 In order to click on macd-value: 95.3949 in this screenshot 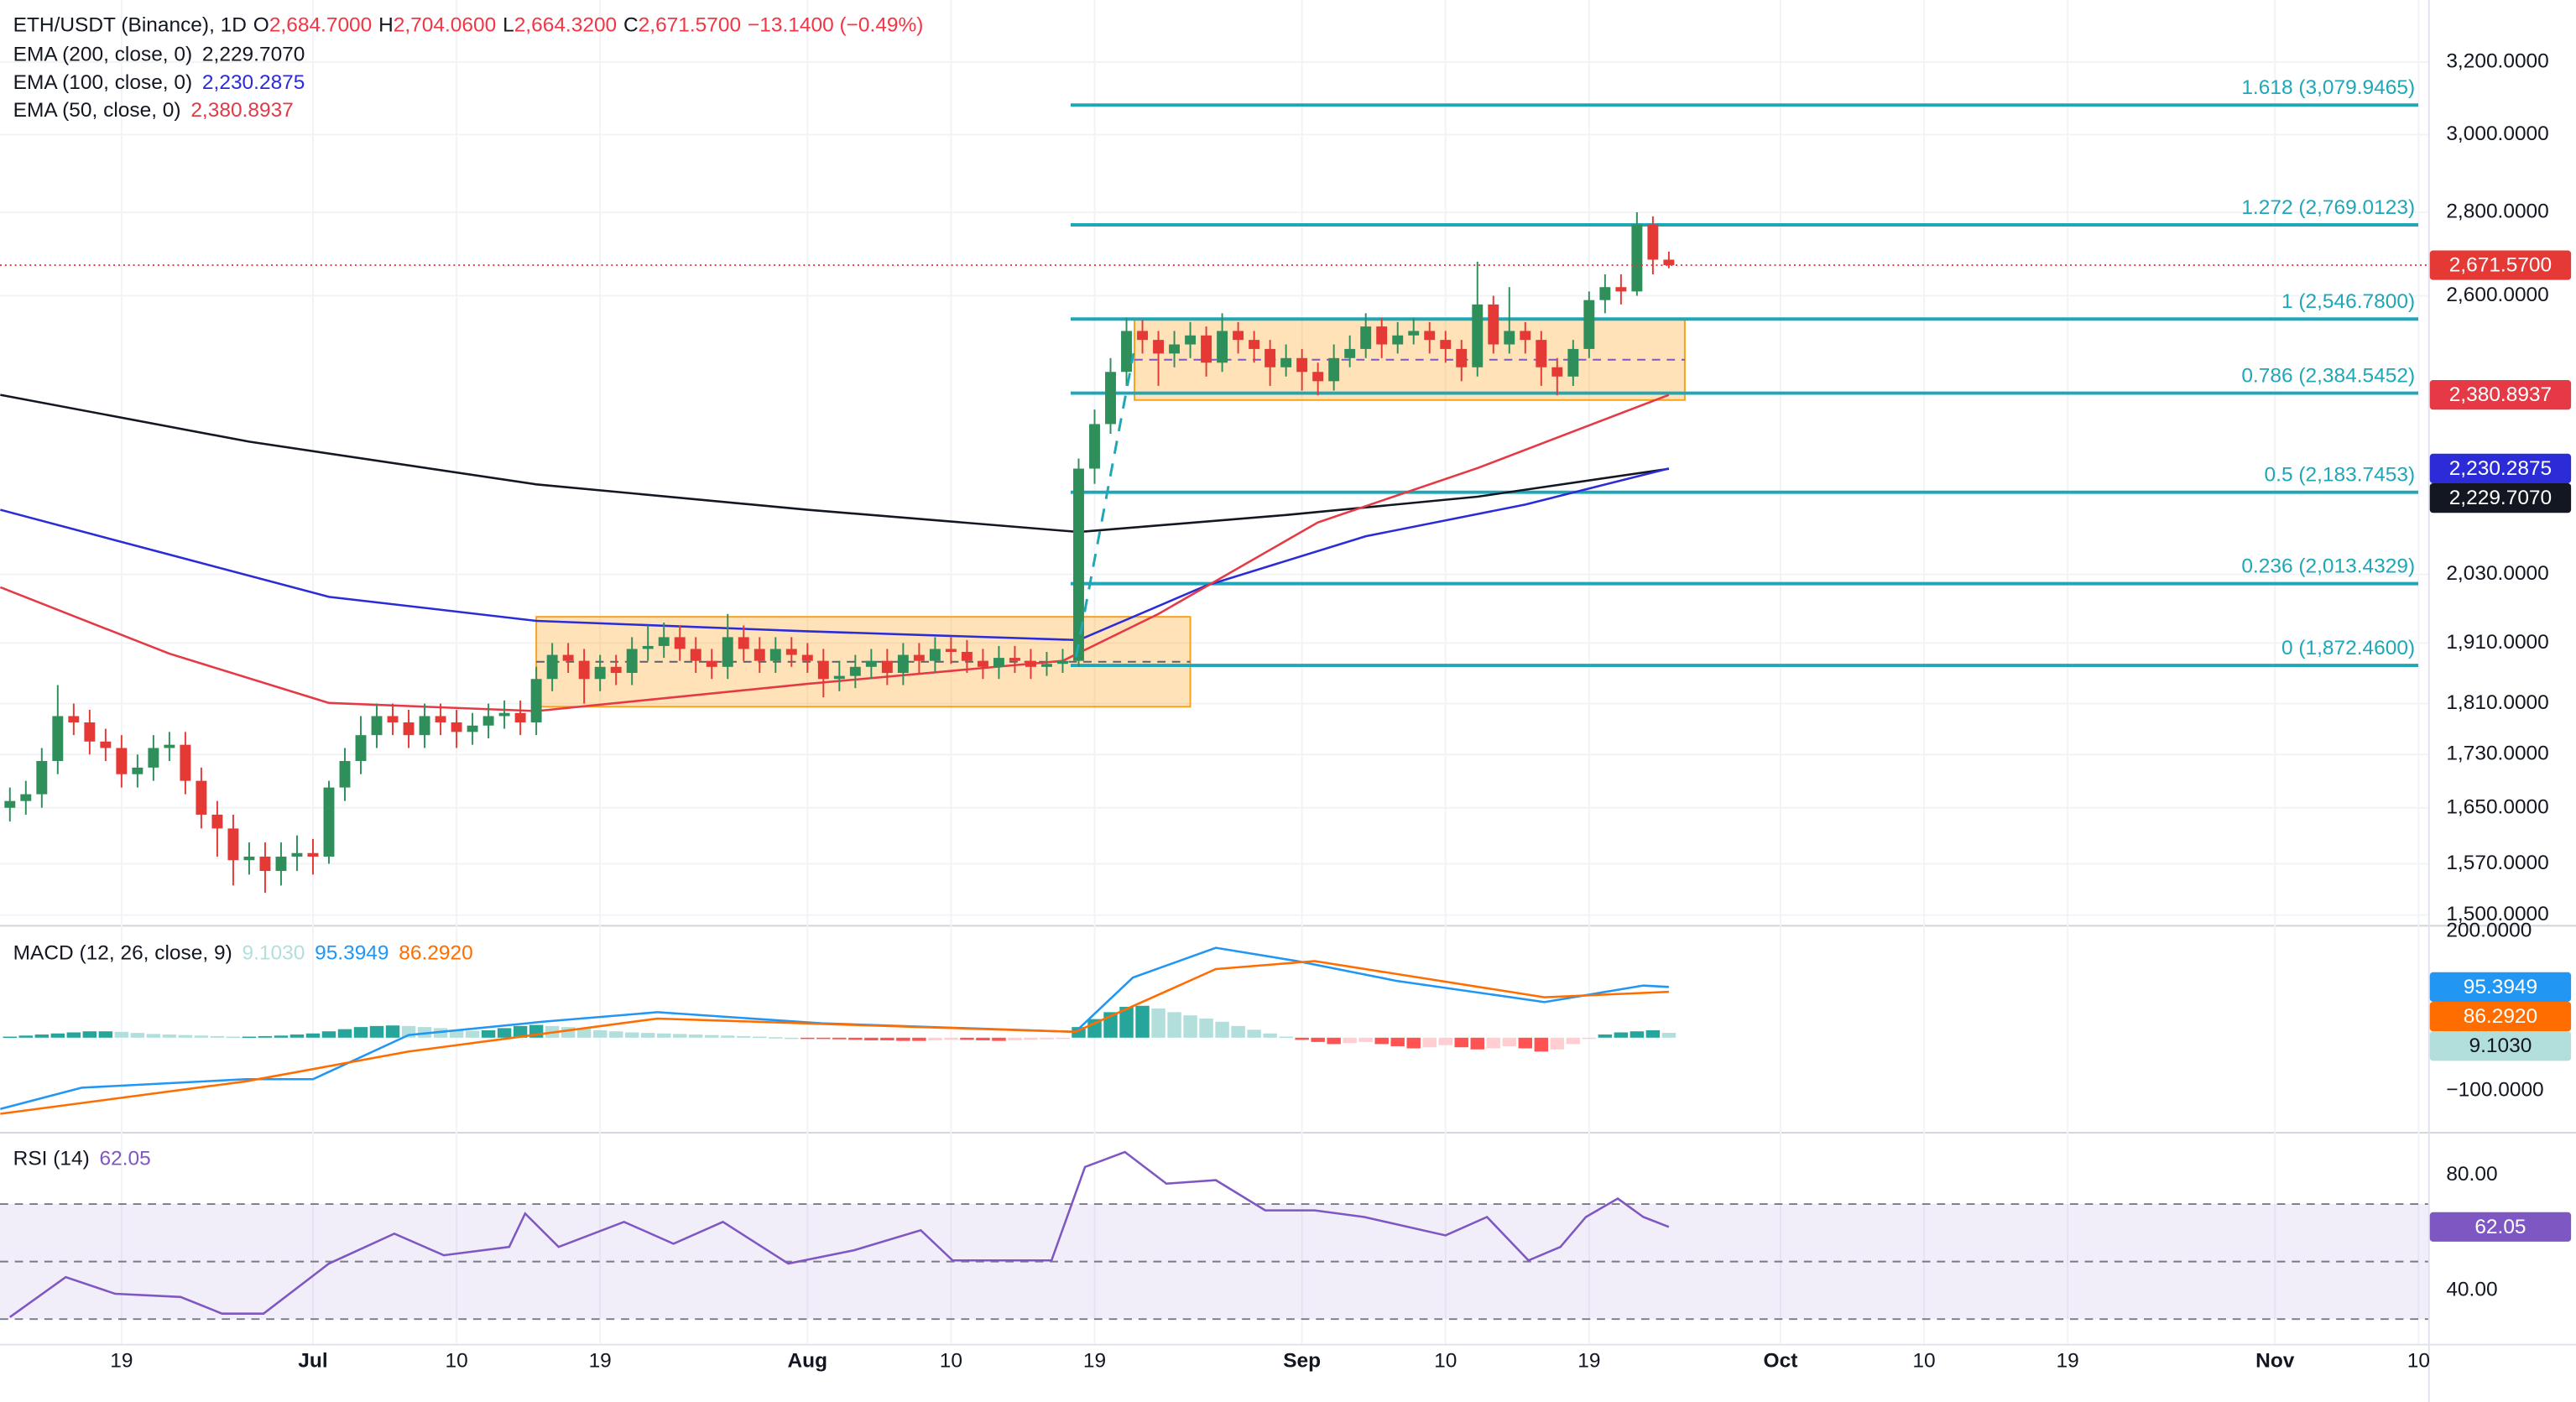, I will do `click(351, 953)`.